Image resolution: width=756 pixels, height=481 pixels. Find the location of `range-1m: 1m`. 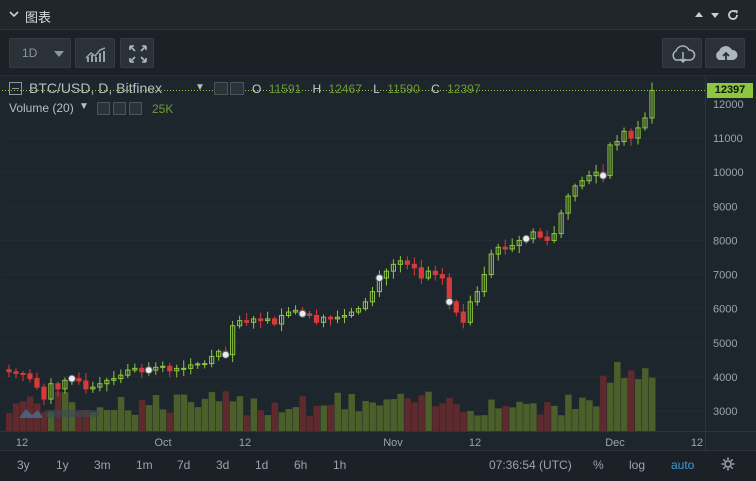

range-1m: 1m is located at coordinates (144, 465).